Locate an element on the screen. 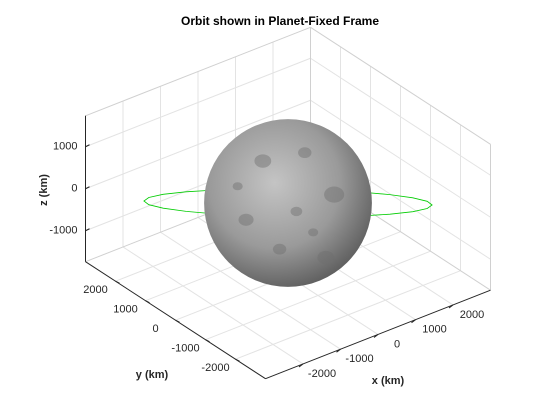 This screenshot has width=560, height=420. z-tick-label: 0 is located at coordinates (74, 189).